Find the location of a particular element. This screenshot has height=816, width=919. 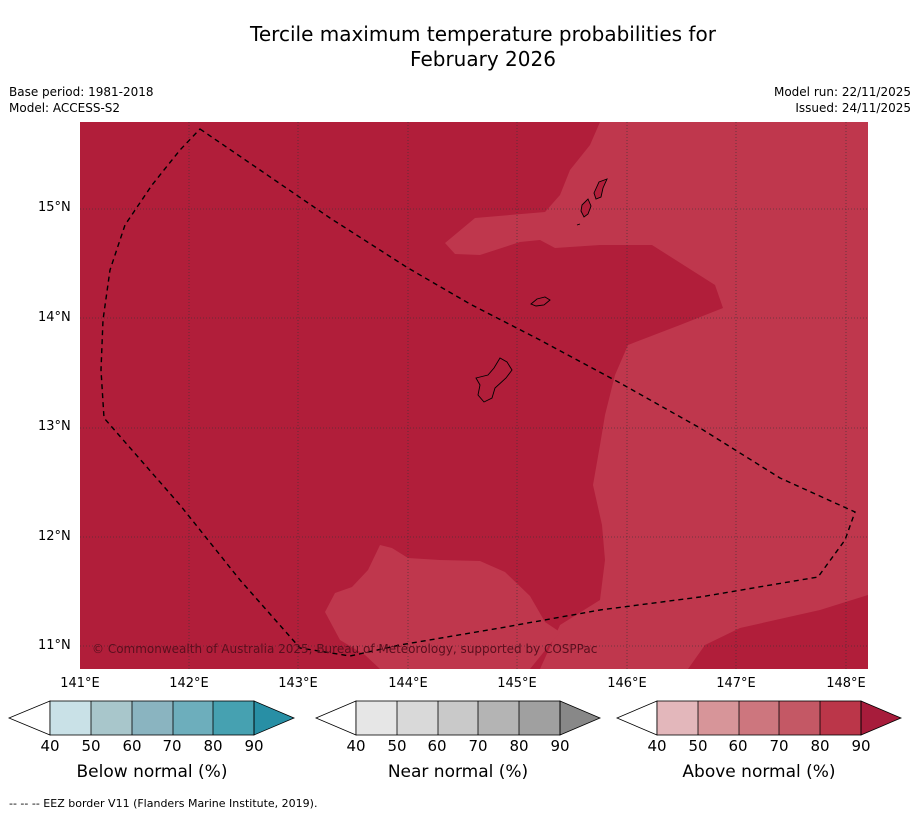

above-normal-tick: 70 is located at coordinates (779, 746).